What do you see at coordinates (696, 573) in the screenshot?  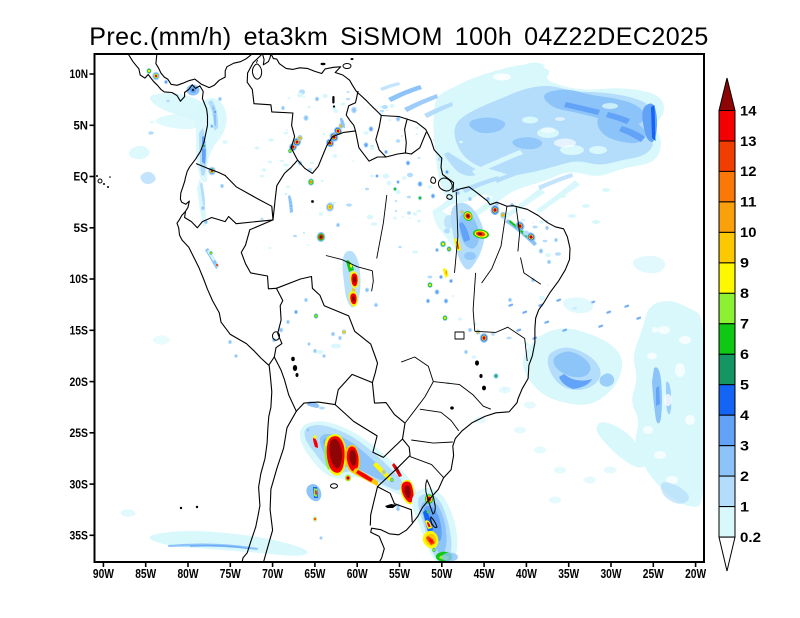 I see `svg-text: 20W` at bounding box center [696, 573].